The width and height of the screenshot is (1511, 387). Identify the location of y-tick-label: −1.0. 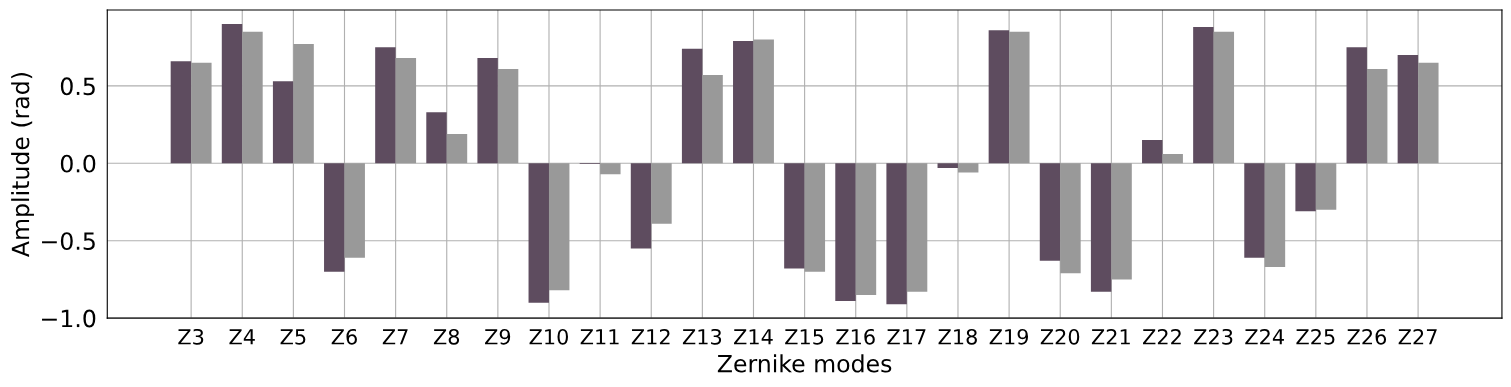
(69, 318).